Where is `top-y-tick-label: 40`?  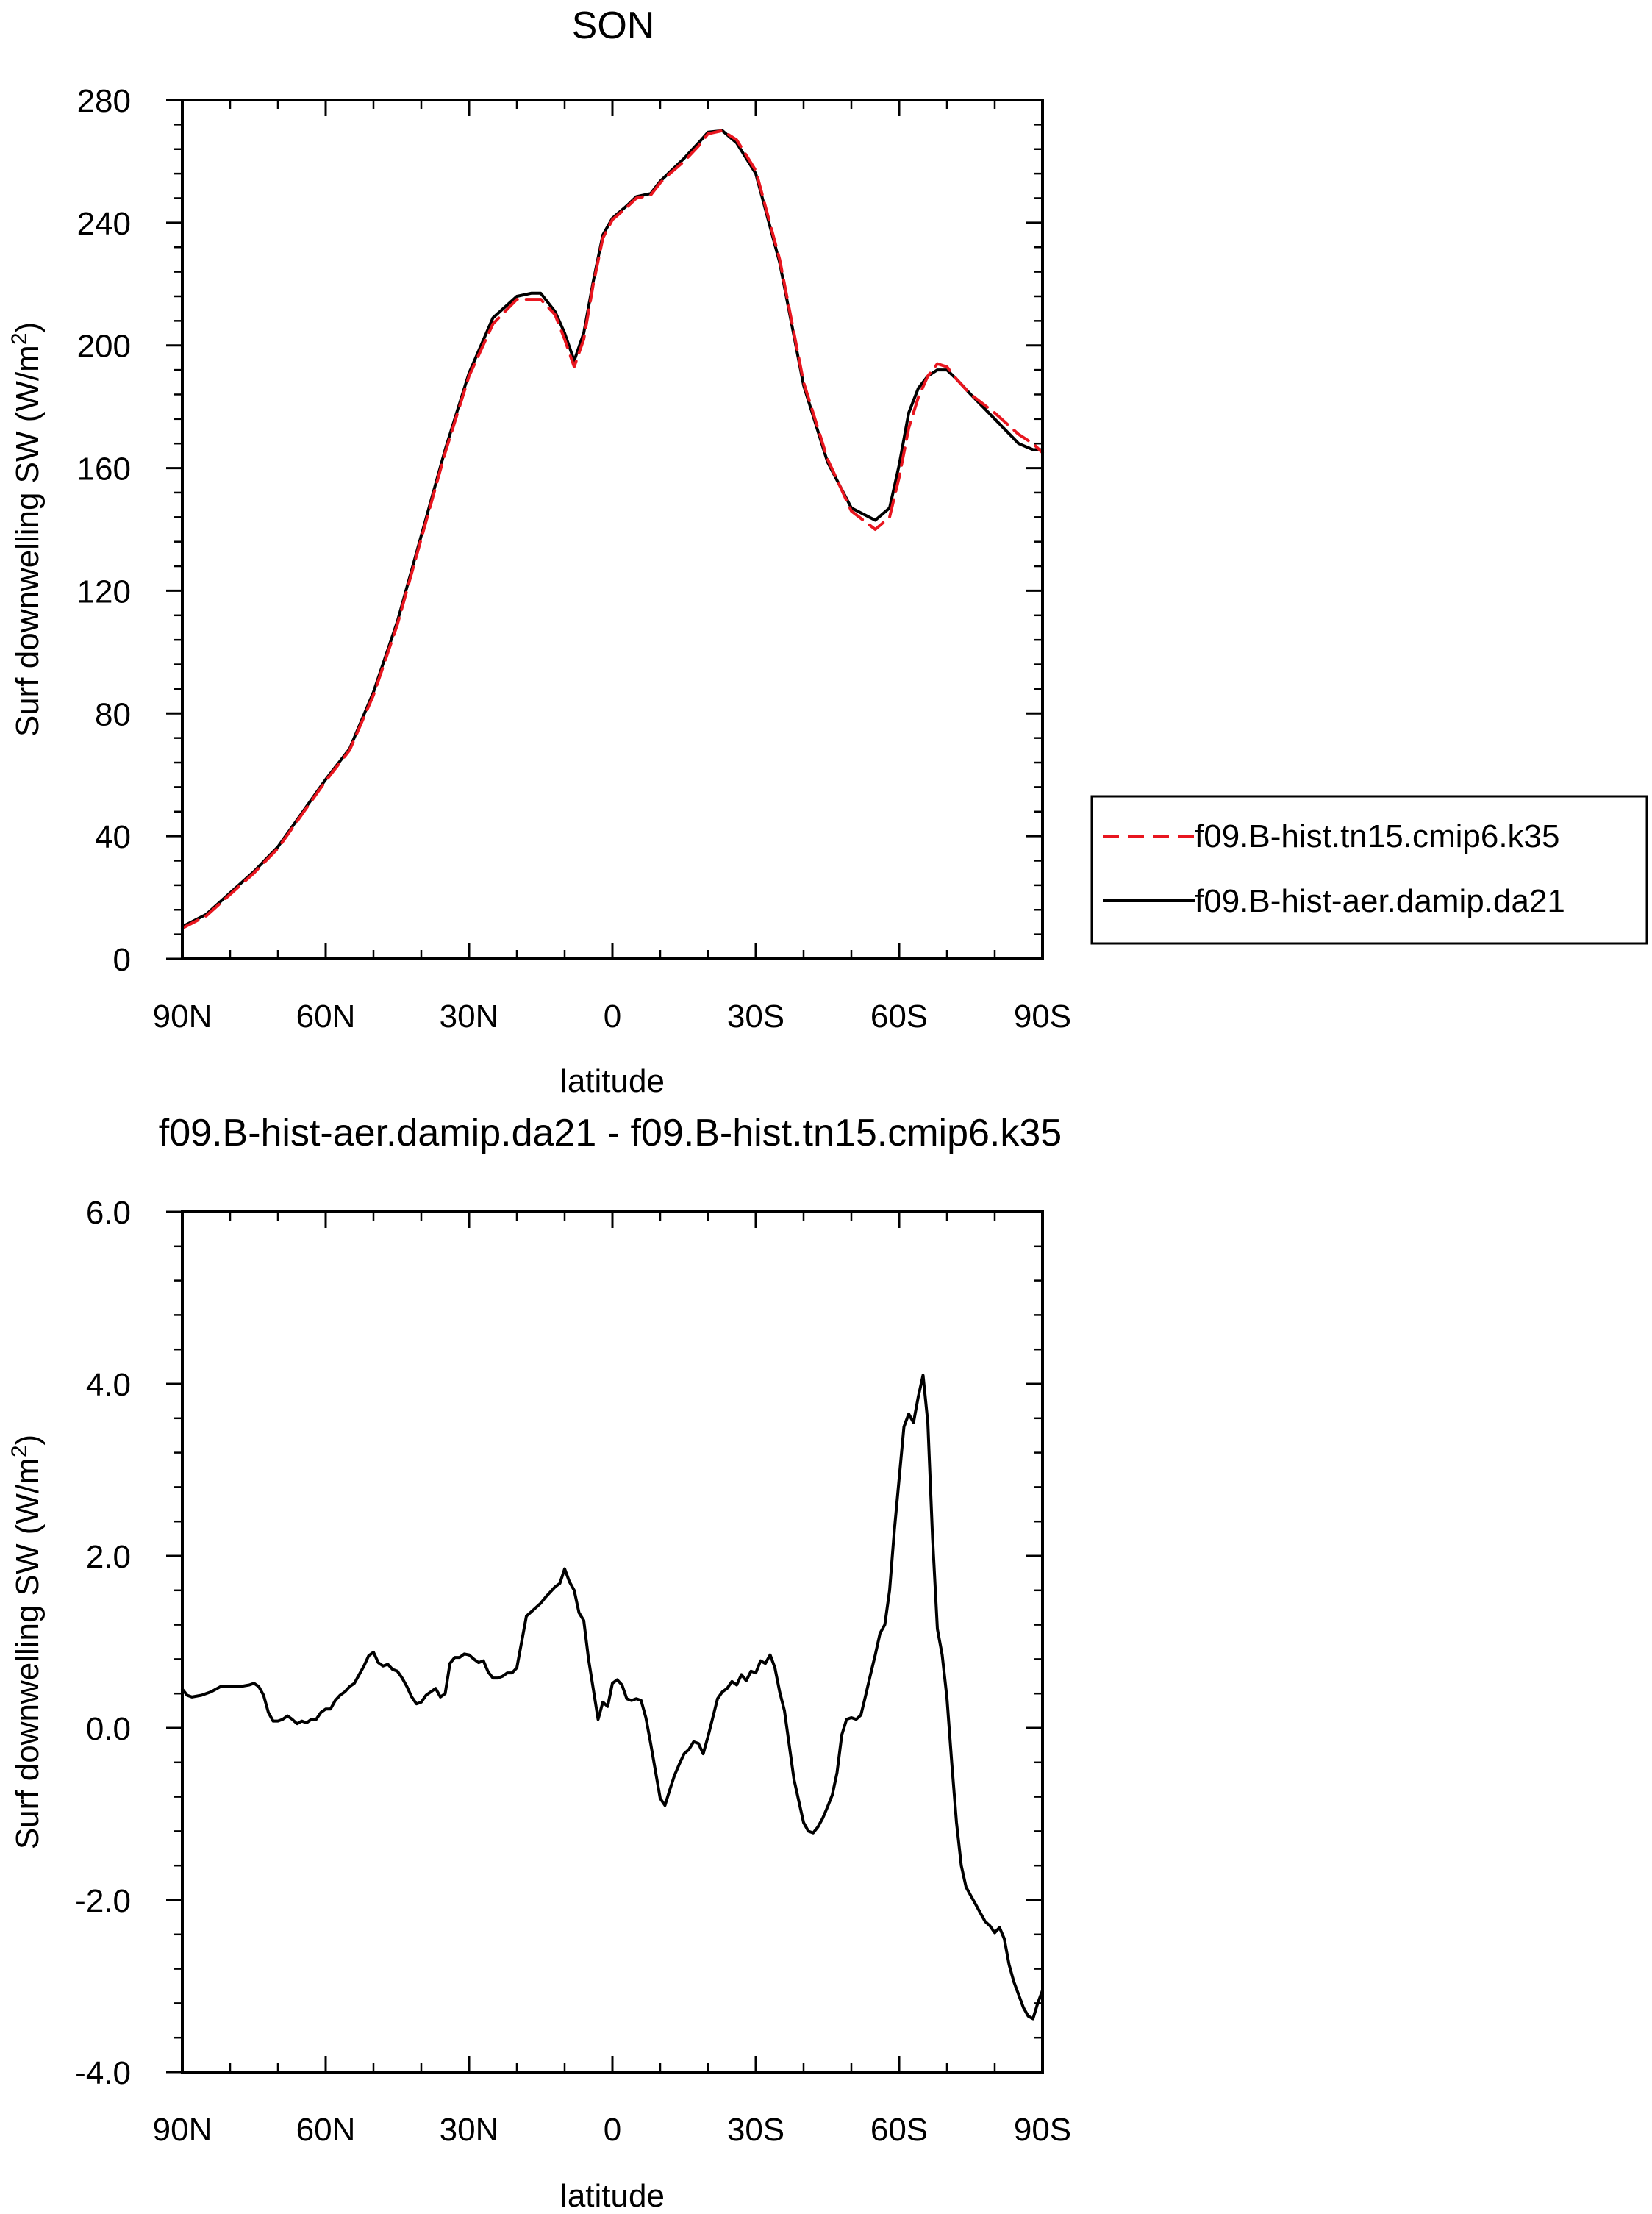
top-y-tick-label: 40 is located at coordinates (113, 837).